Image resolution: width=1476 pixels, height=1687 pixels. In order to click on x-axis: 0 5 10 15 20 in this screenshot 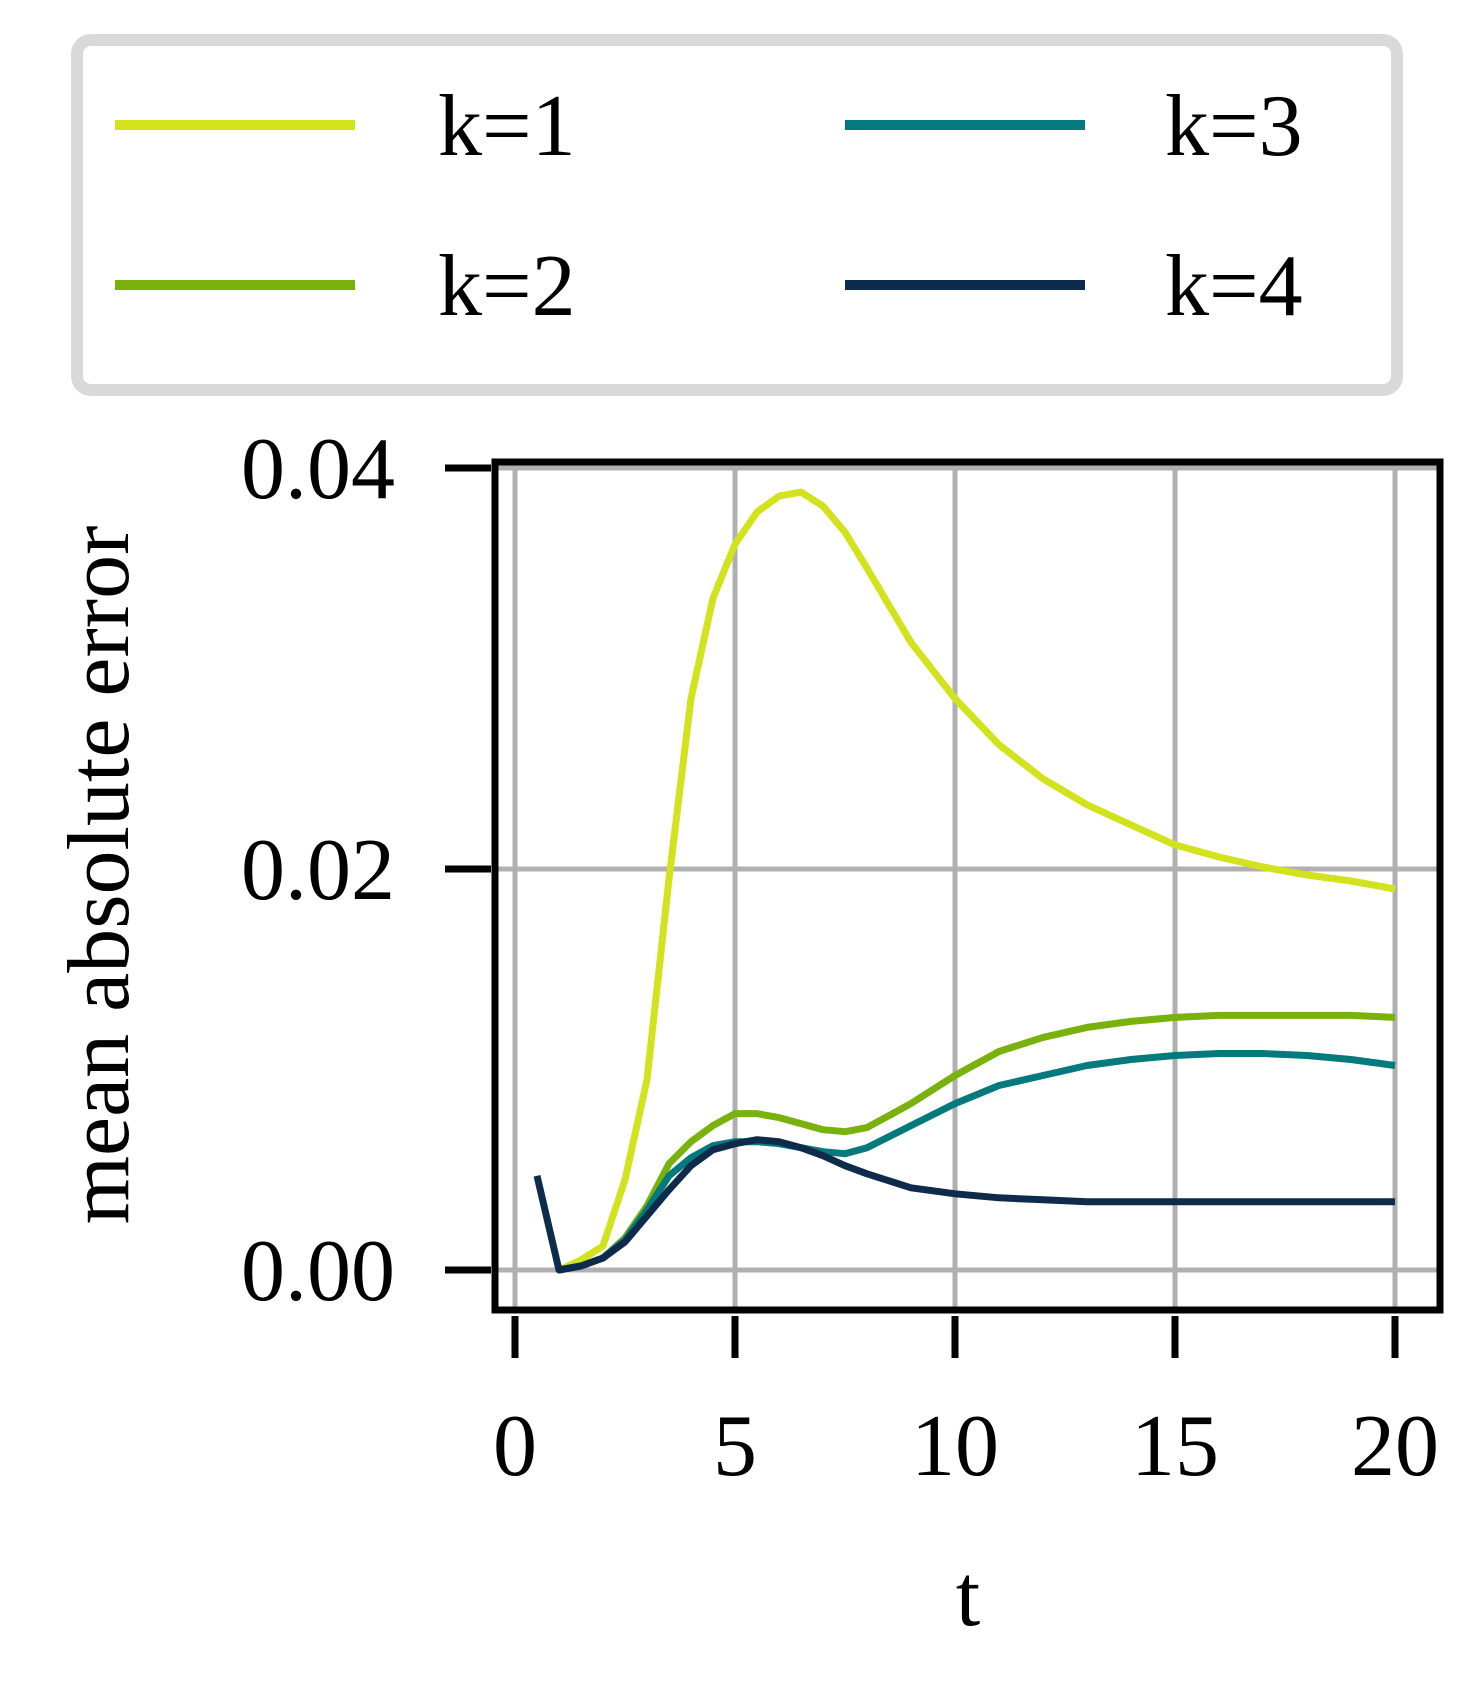, I will do `click(966, 1405)`.